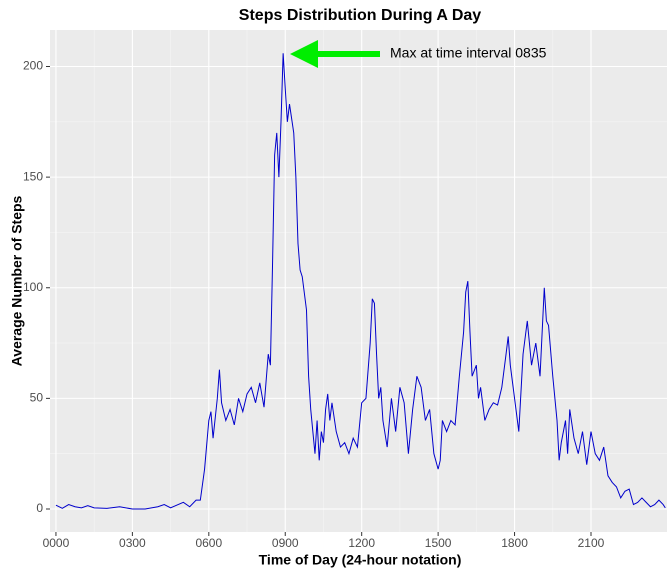 The image size is (672, 581). Describe the element at coordinates (56, 543) in the screenshot. I see `x-tick-label: 0000` at that location.